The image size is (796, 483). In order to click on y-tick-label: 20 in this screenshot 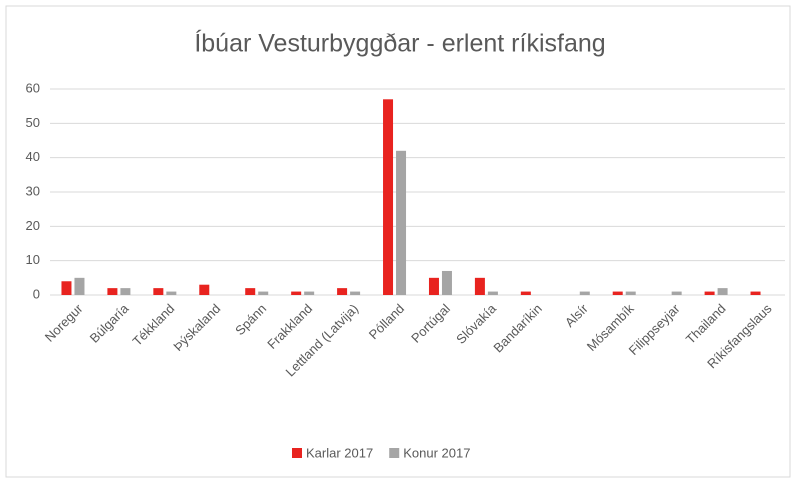, I will do `click(33, 225)`.